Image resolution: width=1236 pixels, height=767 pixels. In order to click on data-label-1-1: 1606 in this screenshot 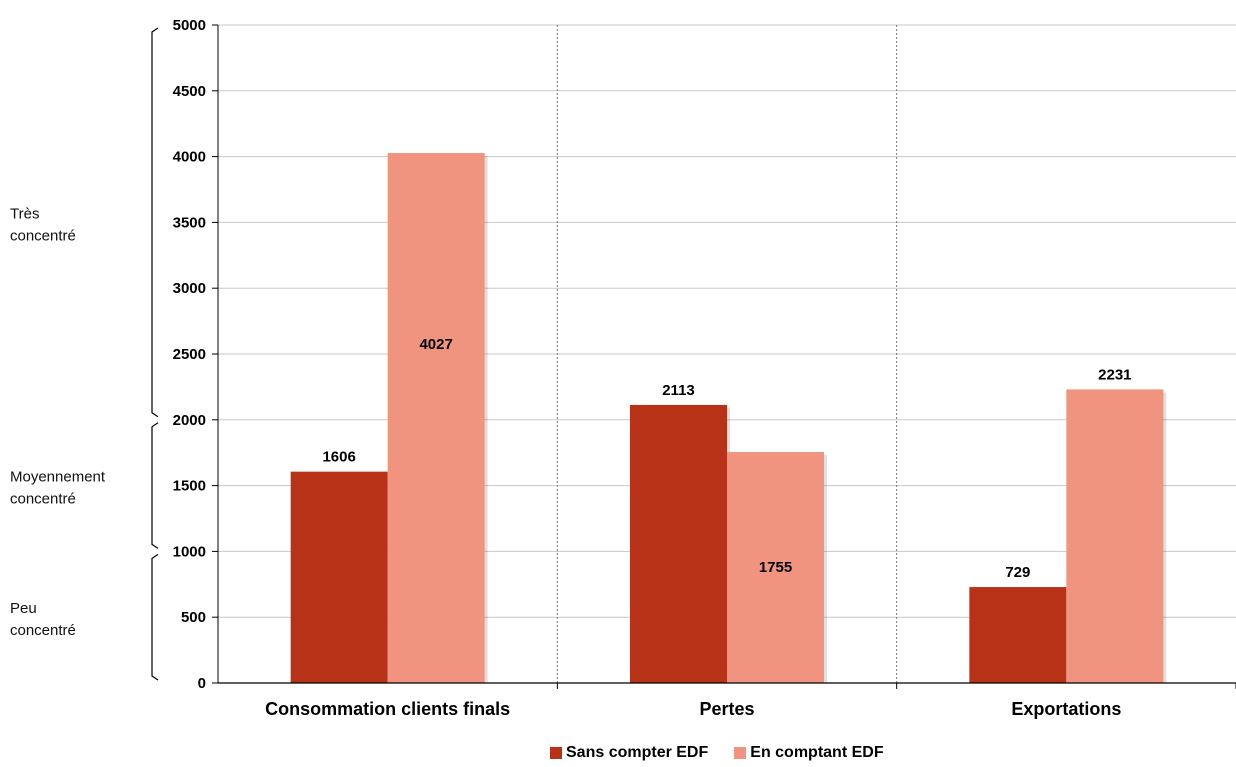, I will do `click(338, 457)`.